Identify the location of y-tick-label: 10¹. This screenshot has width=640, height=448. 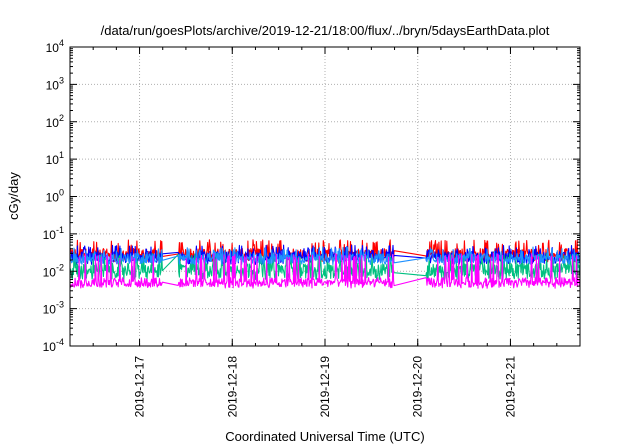
(55, 158).